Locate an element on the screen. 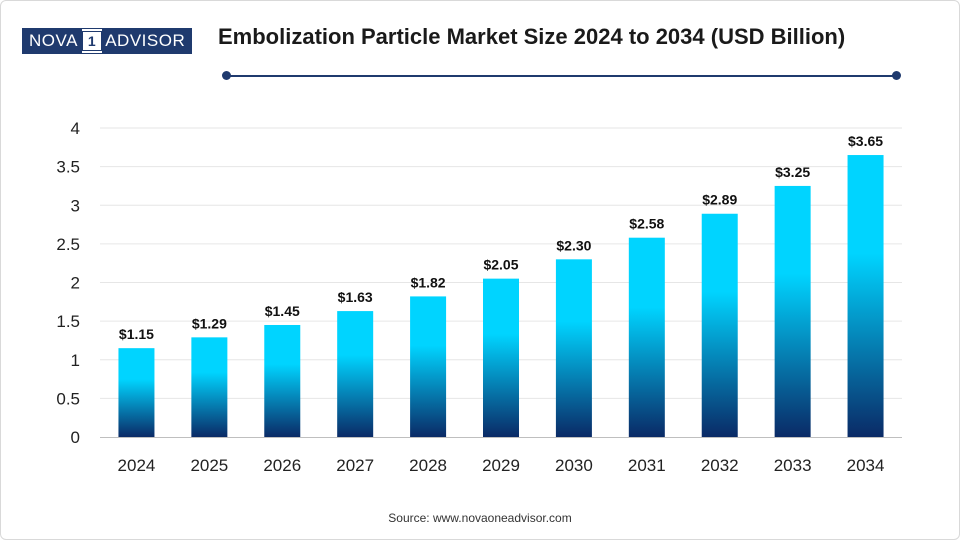 The width and height of the screenshot is (960, 540). bar-2029 is located at coordinates (501, 357).